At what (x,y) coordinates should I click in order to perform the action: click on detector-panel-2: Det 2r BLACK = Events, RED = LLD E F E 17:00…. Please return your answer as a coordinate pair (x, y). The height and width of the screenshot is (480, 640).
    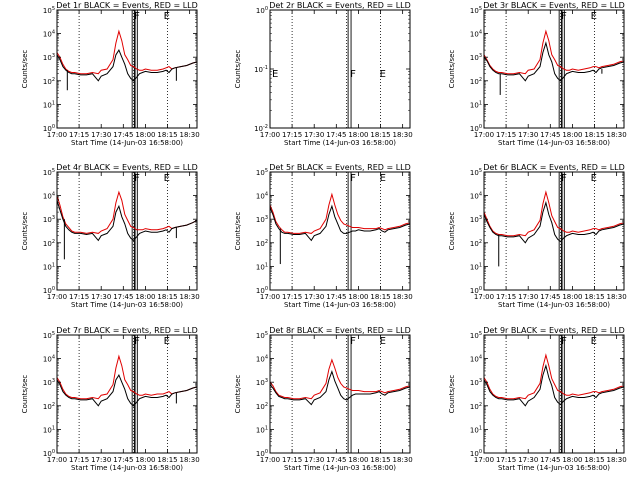
    Looking at the image, I should click on (323, 74).